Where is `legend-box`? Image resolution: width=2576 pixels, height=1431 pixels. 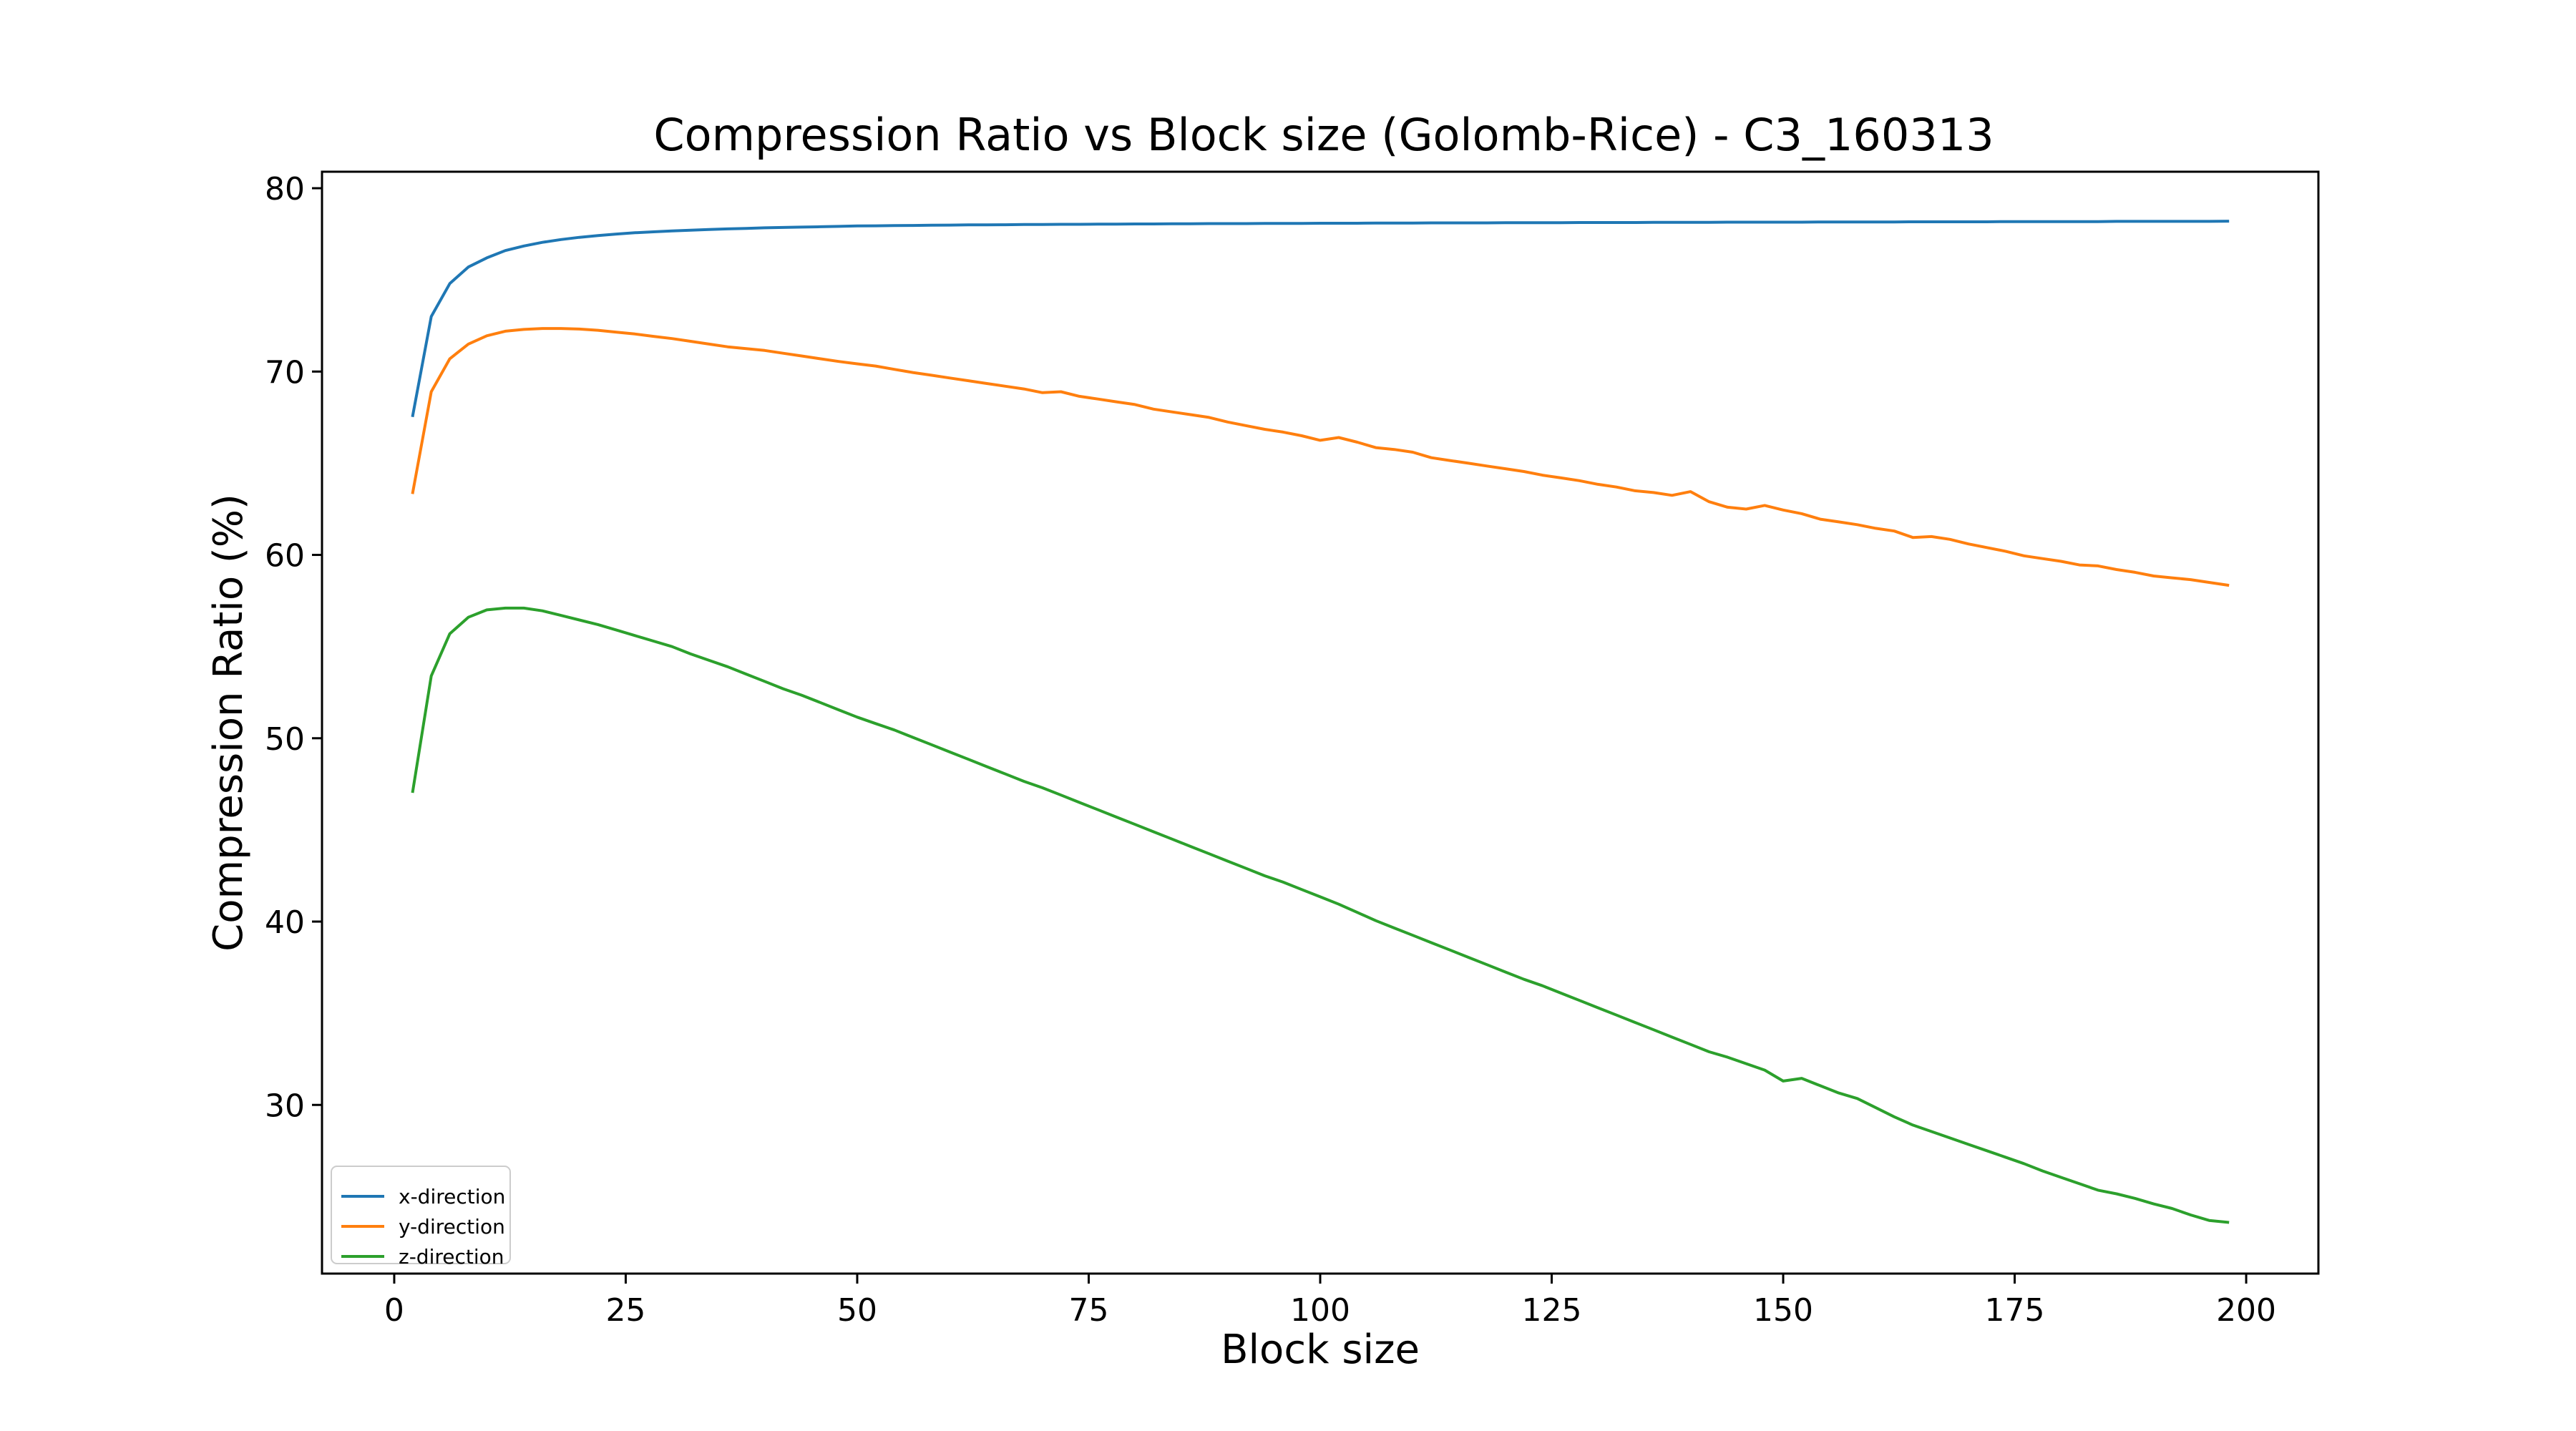
legend-box is located at coordinates (421, 1215).